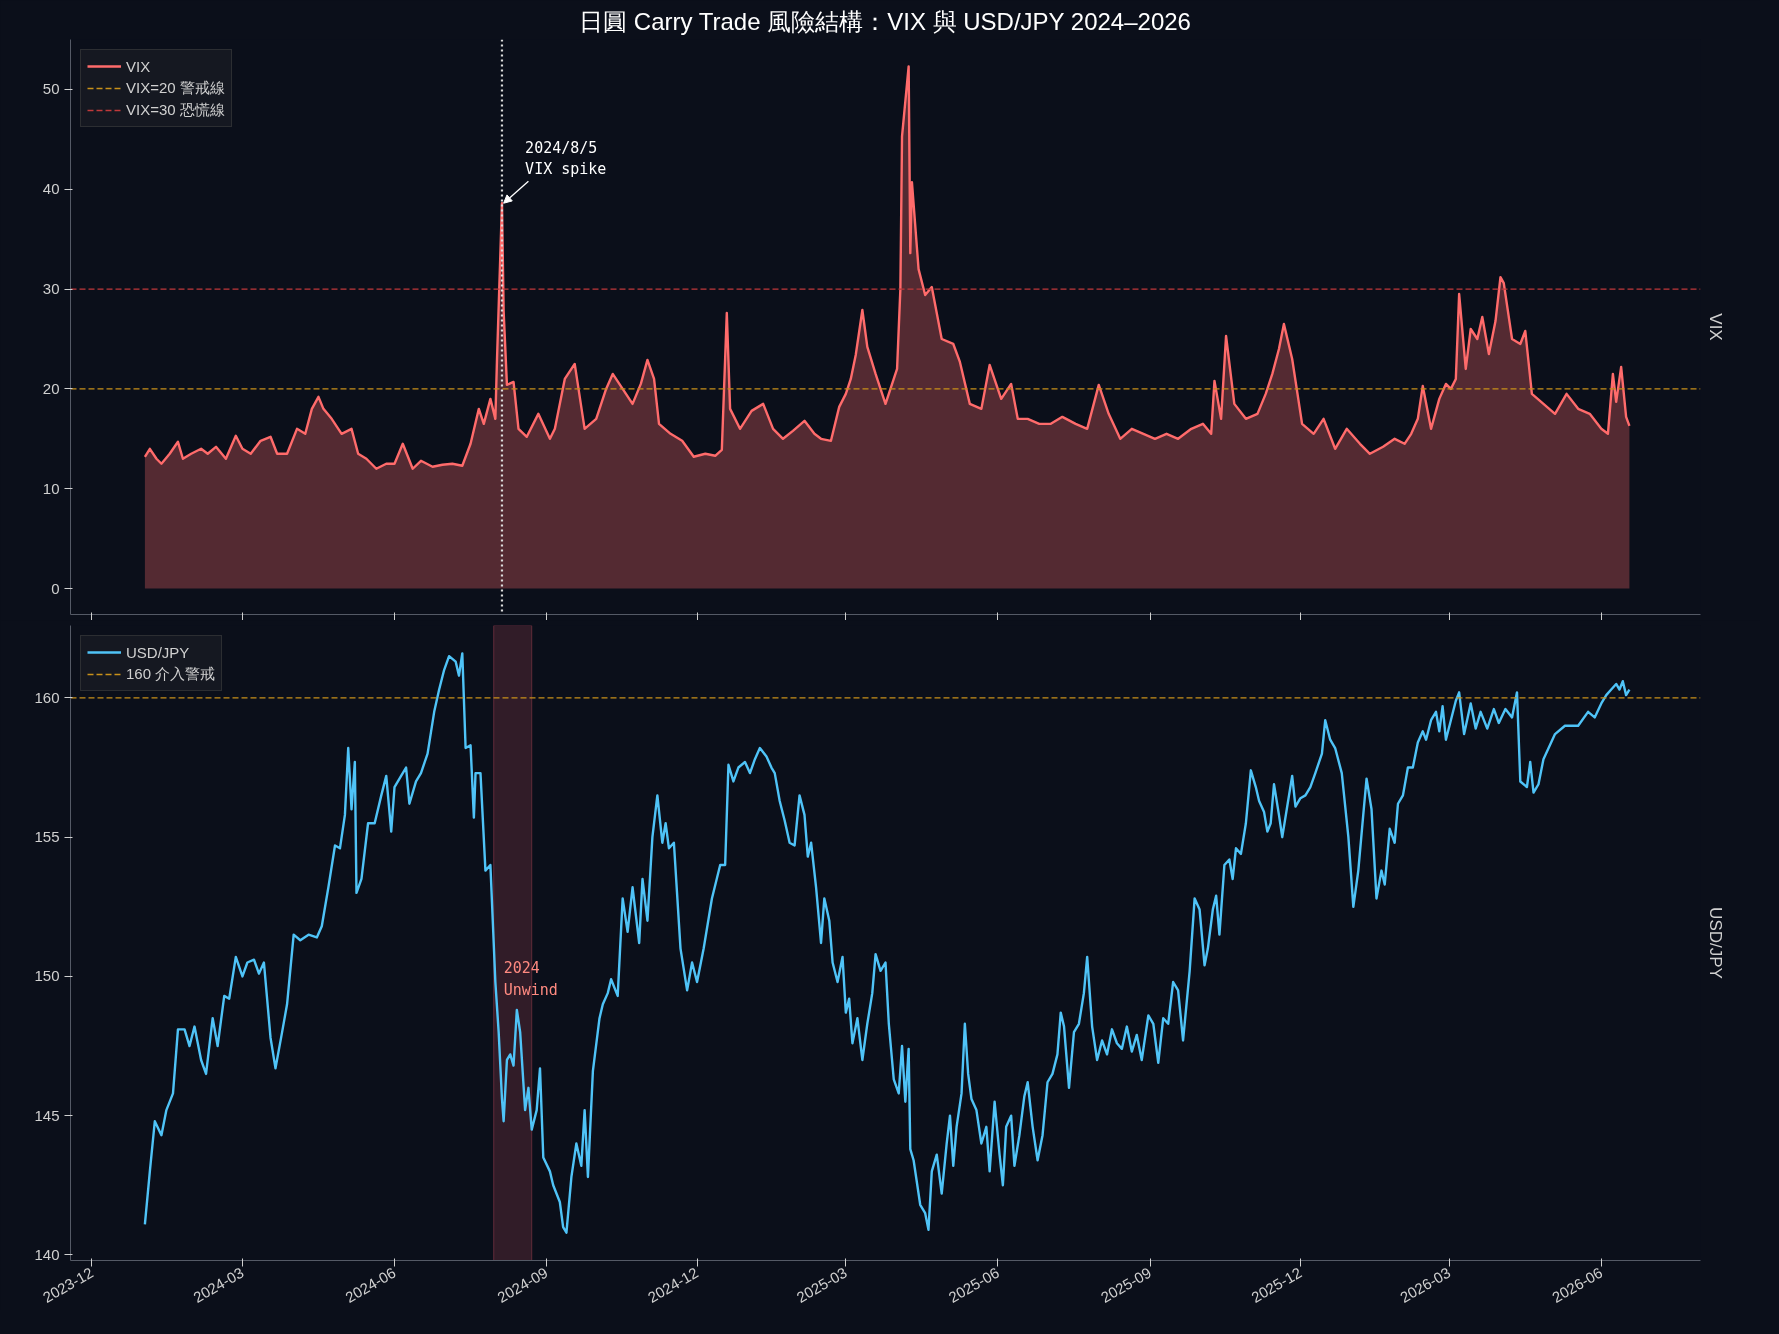 The width and height of the screenshot is (1779, 1334). Describe the element at coordinates (51, 289) in the screenshot. I see `y-tick-label: 30` at that location.